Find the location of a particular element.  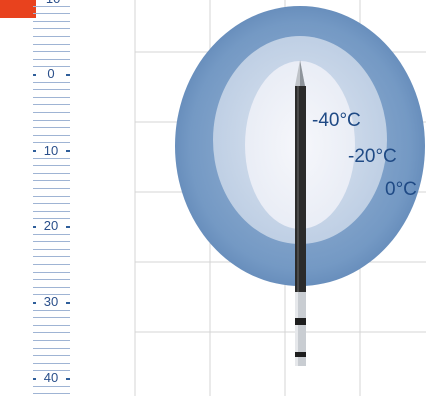

ruler-label: 20 is located at coordinates (51, 226).